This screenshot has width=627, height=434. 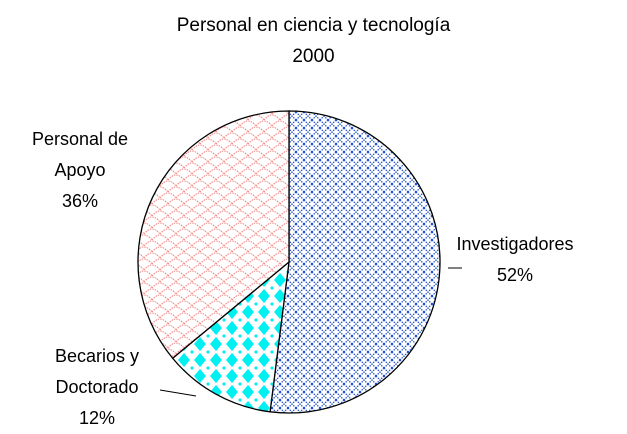 I want to click on slice-value-label: 52%, so click(x=515, y=275).